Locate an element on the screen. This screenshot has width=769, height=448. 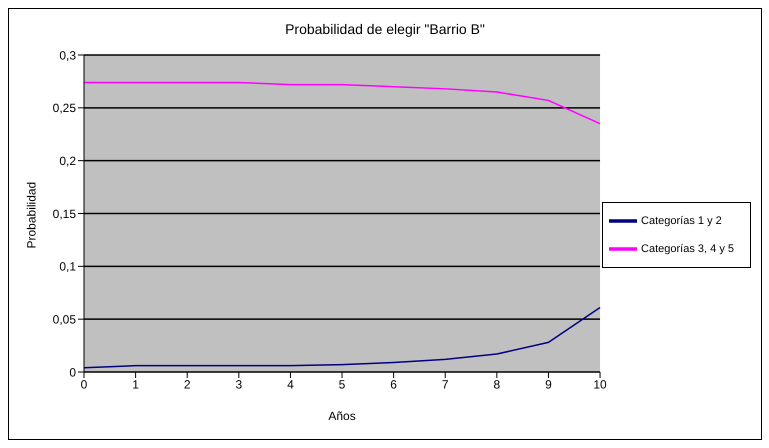
y-tick-label: 0,25 is located at coordinates (64, 108).